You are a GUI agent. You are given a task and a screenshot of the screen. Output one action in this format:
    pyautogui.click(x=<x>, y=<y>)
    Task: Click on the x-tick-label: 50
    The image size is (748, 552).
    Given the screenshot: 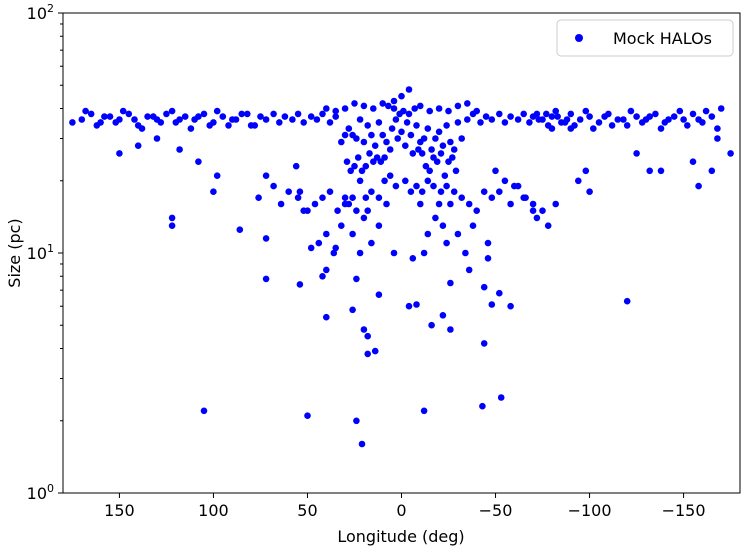 What is the action you would take?
    pyautogui.click(x=307, y=510)
    